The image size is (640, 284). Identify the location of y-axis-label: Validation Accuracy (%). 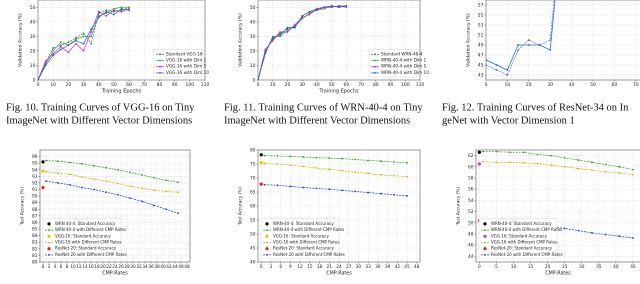
(469, 40).